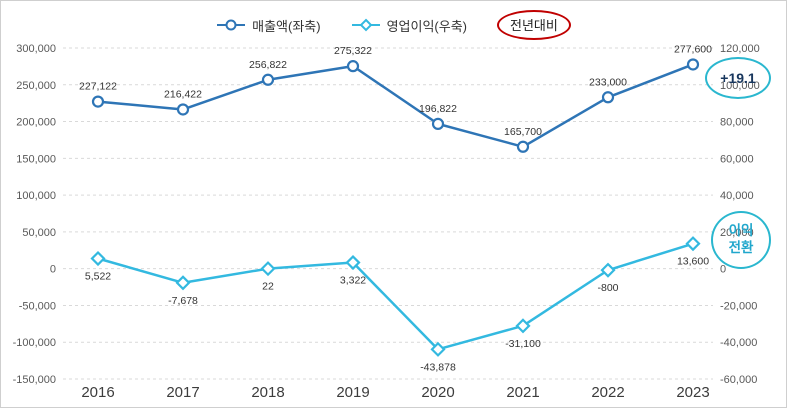 The width and height of the screenshot is (787, 408). I want to click on x-axis-label: 2020, so click(437, 392).